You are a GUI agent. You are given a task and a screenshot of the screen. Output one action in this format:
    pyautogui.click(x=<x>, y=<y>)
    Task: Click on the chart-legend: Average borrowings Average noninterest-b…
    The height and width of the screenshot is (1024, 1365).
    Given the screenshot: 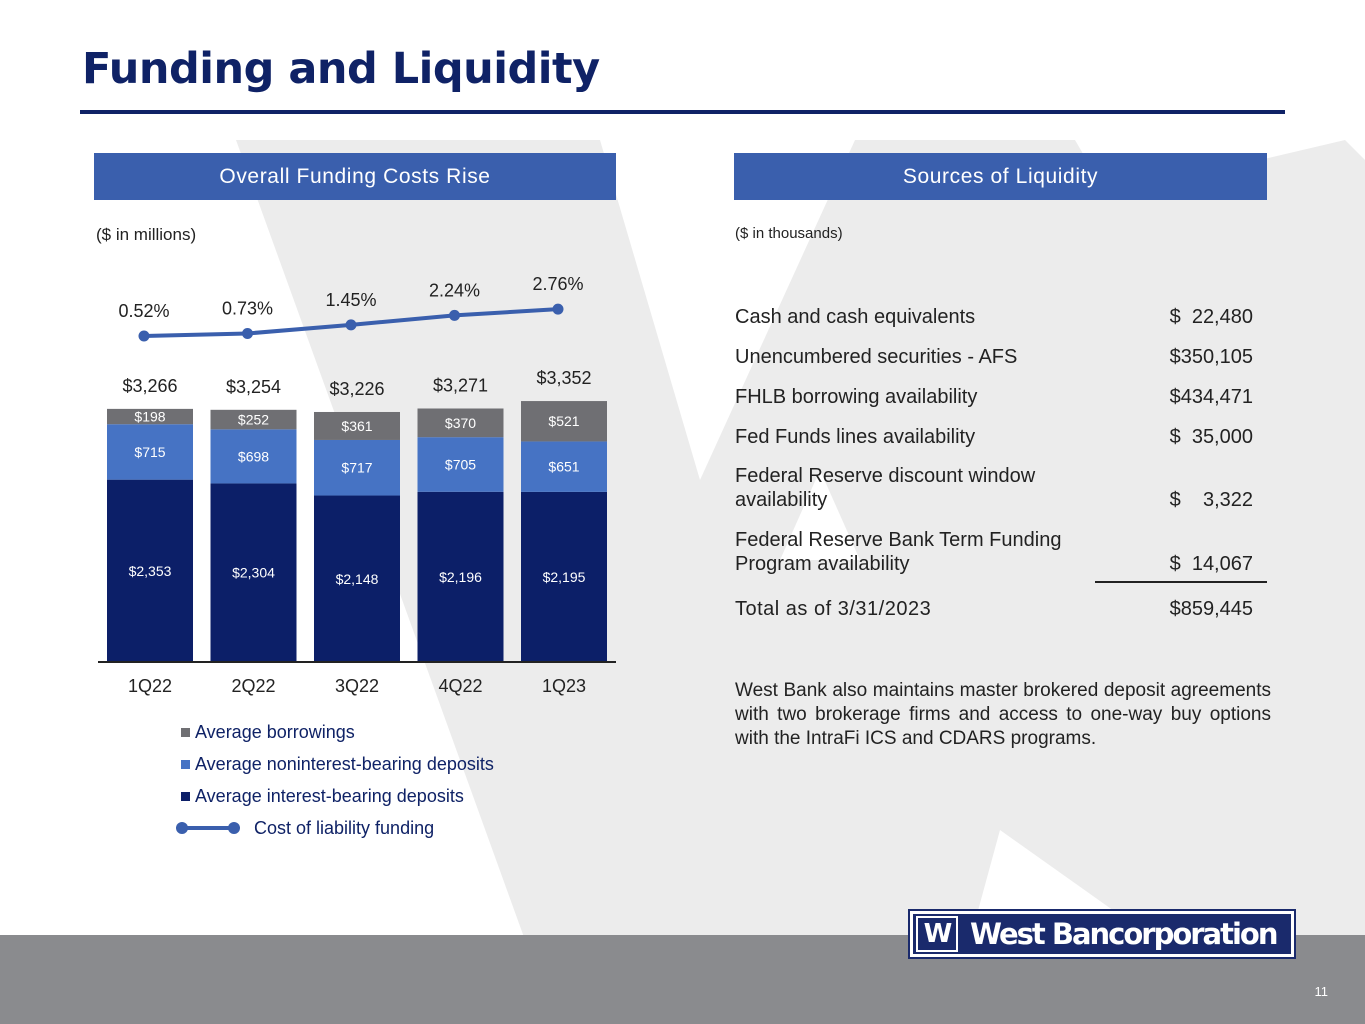 What is the action you would take?
    pyautogui.click(x=335, y=780)
    